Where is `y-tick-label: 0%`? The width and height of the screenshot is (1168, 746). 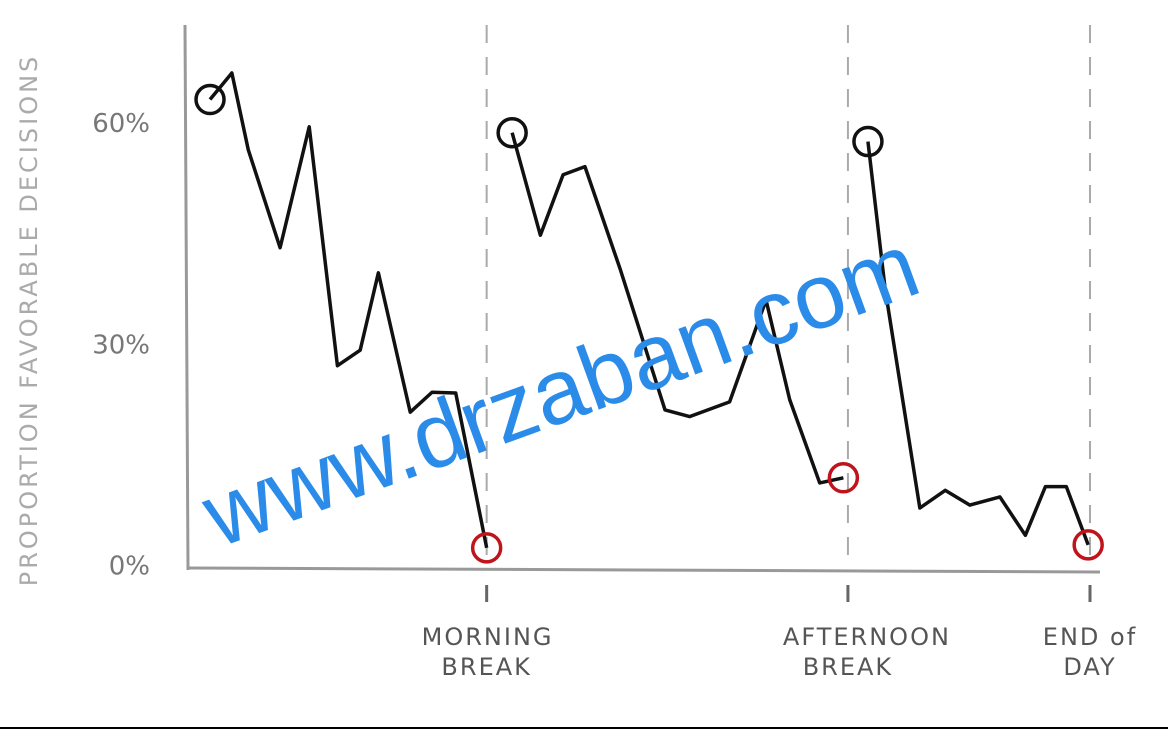
y-tick-label: 0% is located at coordinates (129, 567).